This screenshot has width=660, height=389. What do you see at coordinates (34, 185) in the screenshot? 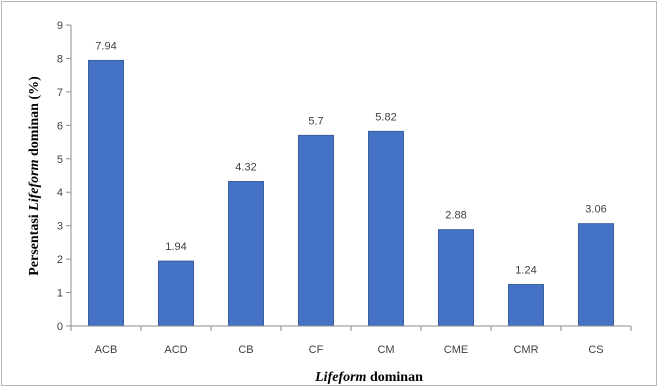
I see `y-axis-title-italic: Lifeform` at bounding box center [34, 185].